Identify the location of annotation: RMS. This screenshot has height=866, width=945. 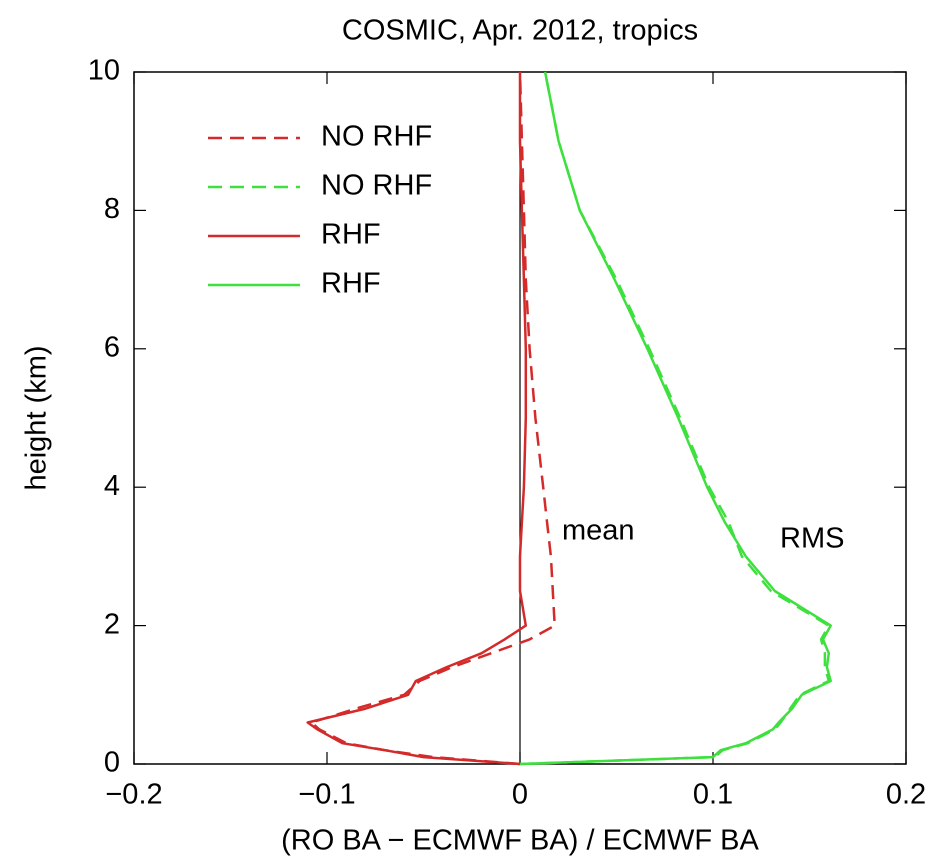
(812, 539).